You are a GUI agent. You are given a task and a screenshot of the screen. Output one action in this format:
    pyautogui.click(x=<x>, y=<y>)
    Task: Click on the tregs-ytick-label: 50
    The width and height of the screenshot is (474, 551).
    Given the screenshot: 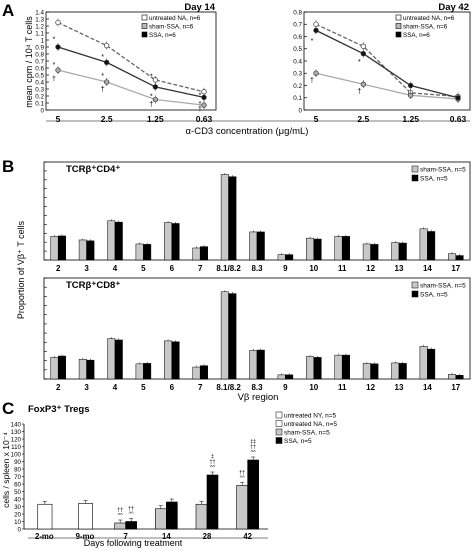 What is the action you would take?
    pyautogui.click(x=17, y=492)
    